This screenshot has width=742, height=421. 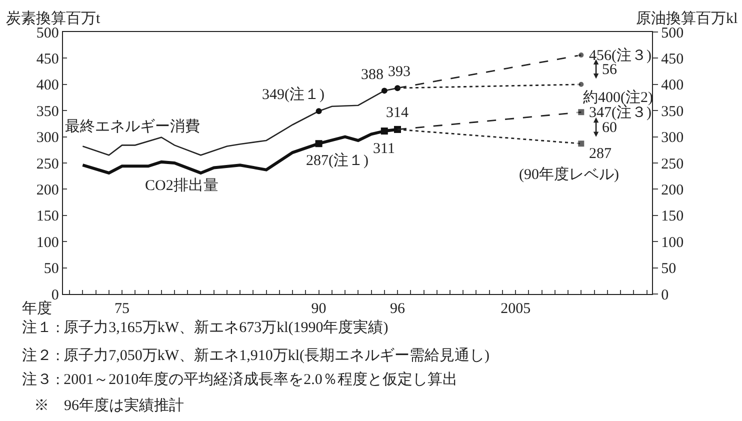 What do you see at coordinates (672, 216) in the screenshot?
I see `y2-tick-label: 150` at bounding box center [672, 216].